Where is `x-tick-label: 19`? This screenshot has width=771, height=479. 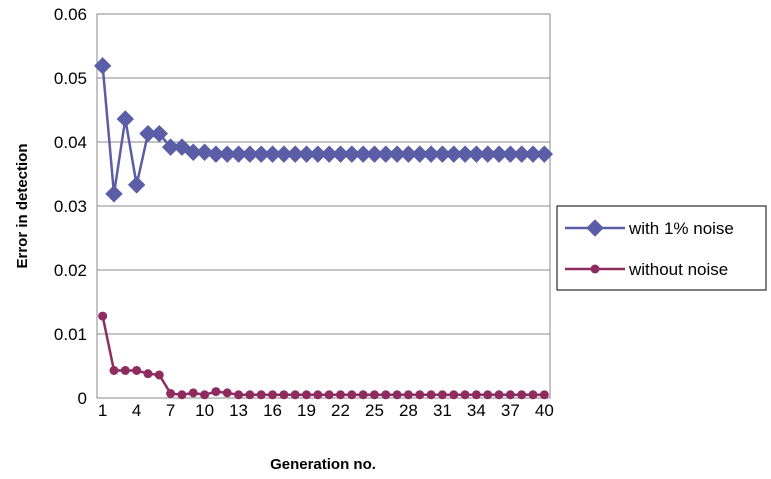
x-tick-label: 19 is located at coordinates (306, 410).